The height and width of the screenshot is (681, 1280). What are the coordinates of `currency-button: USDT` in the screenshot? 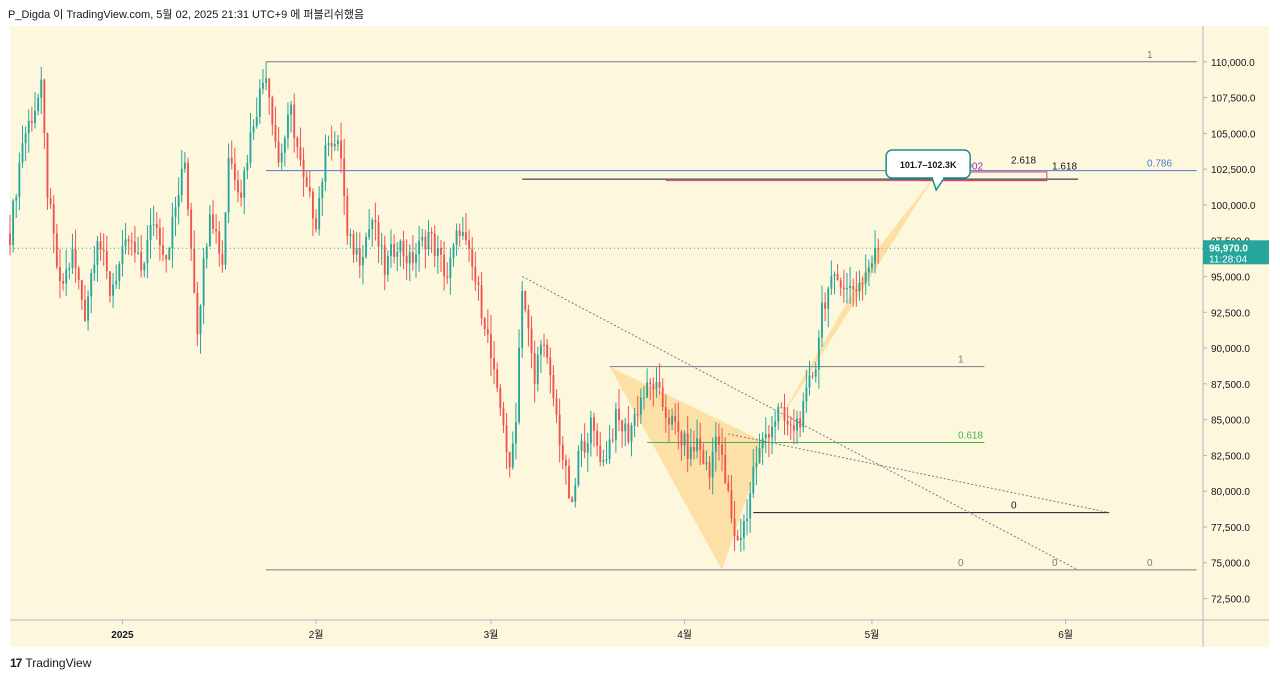 It's located at (1237, 41).